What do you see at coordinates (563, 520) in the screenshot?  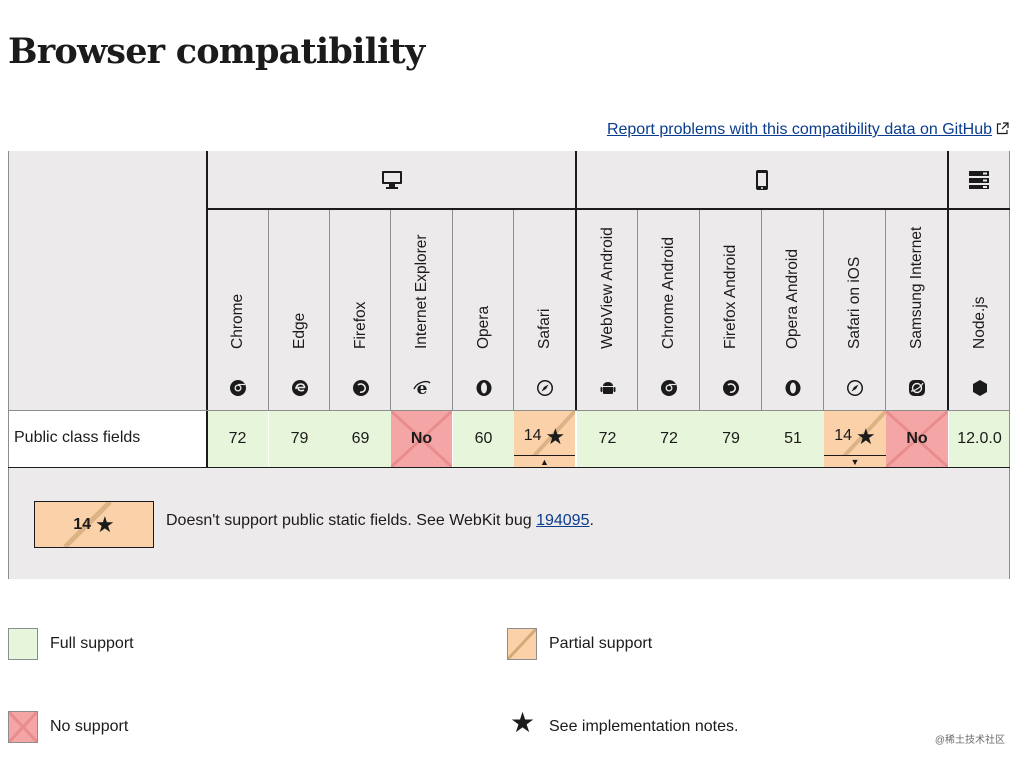 I see `webkit-bug-link: 194095` at bounding box center [563, 520].